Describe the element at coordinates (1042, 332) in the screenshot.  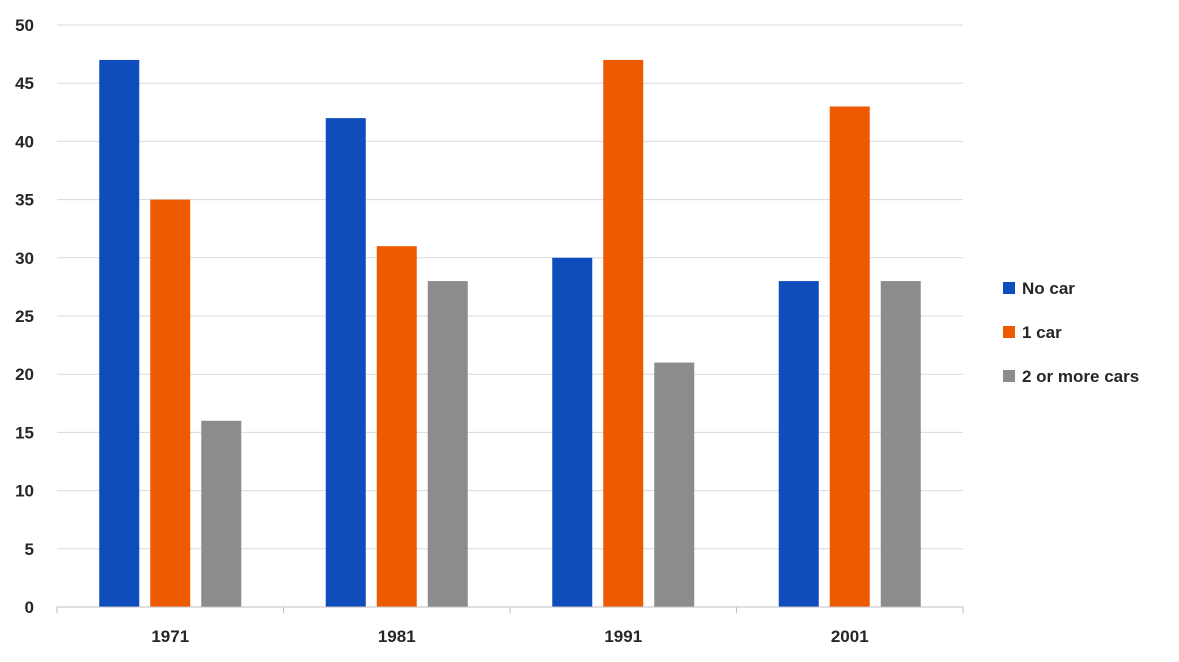
I see `legend-label: 1 car` at that location.